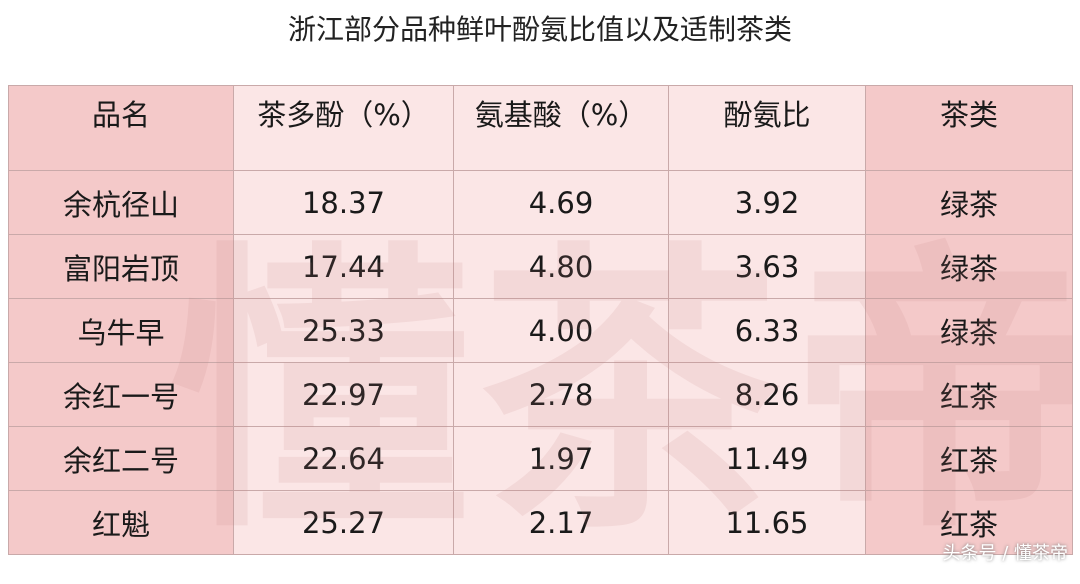 This screenshot has width=1080, height=584. I want to click on table-cell: 25.33, so click(343, 330).